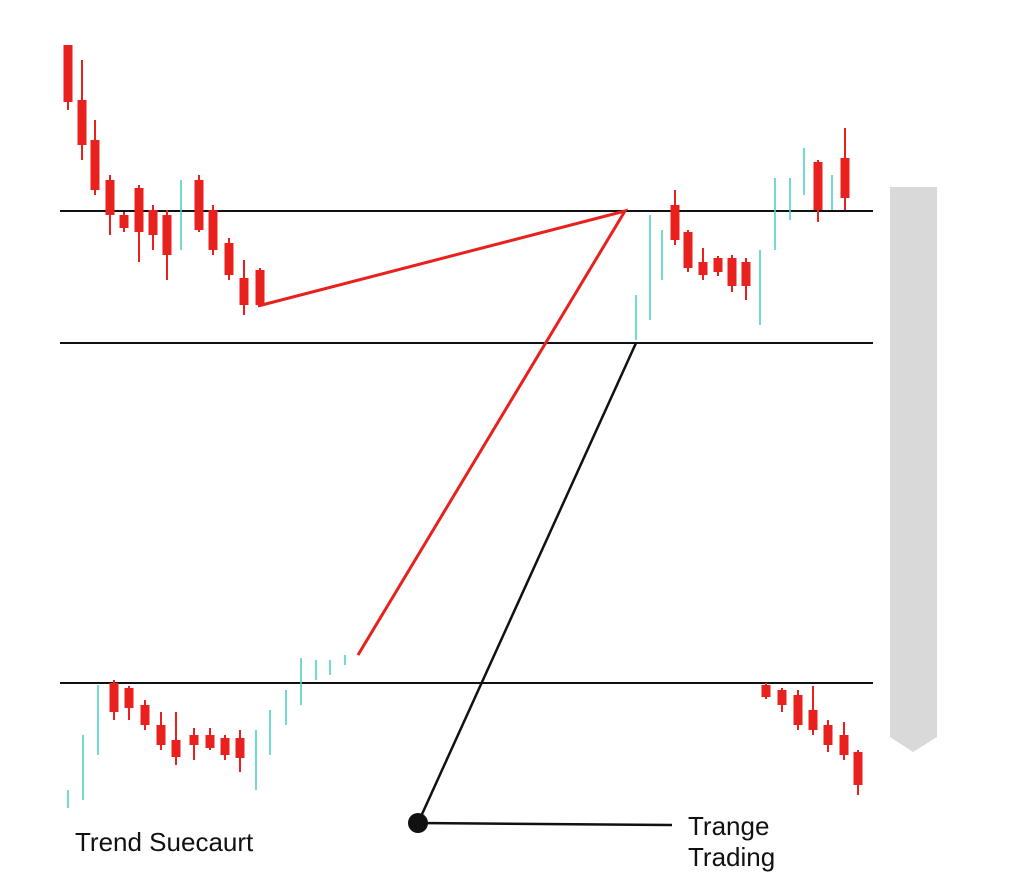 The image size is (1024, 875). What do you see at coordinates (731, 857) in the screenshot?
I see `right-label: Trading` at bounding box center [731, 857].